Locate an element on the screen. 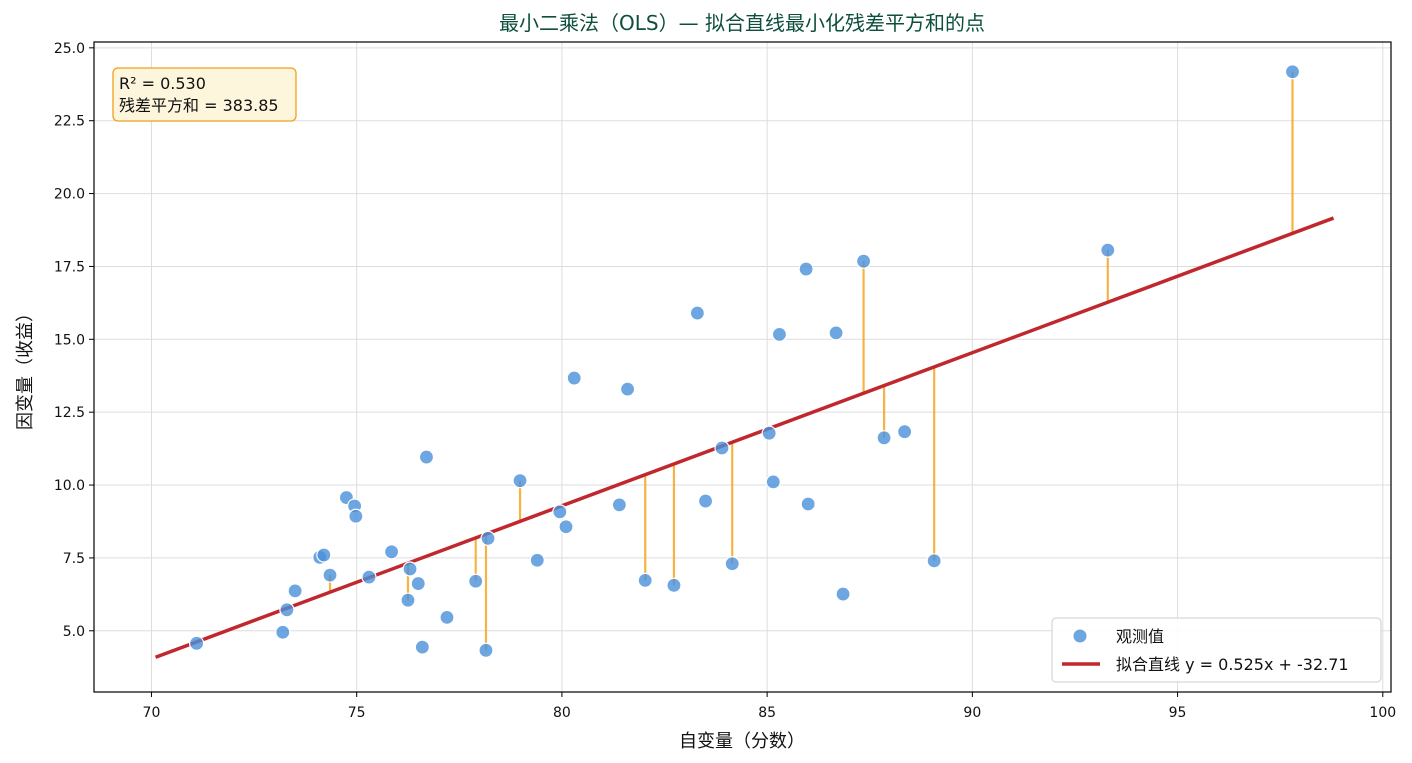 The height and width of the screenshot is (763, 1412). y-axis-ticks: 5.0 7.5 10.0 12.5 15.0 17.5 20.0 22.5 25.0 is located at coordinates (74, 340).